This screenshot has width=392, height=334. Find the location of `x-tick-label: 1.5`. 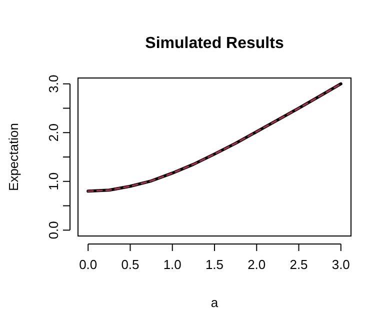

x-tick-label: 1.5 is located at coordinates (214, 264).